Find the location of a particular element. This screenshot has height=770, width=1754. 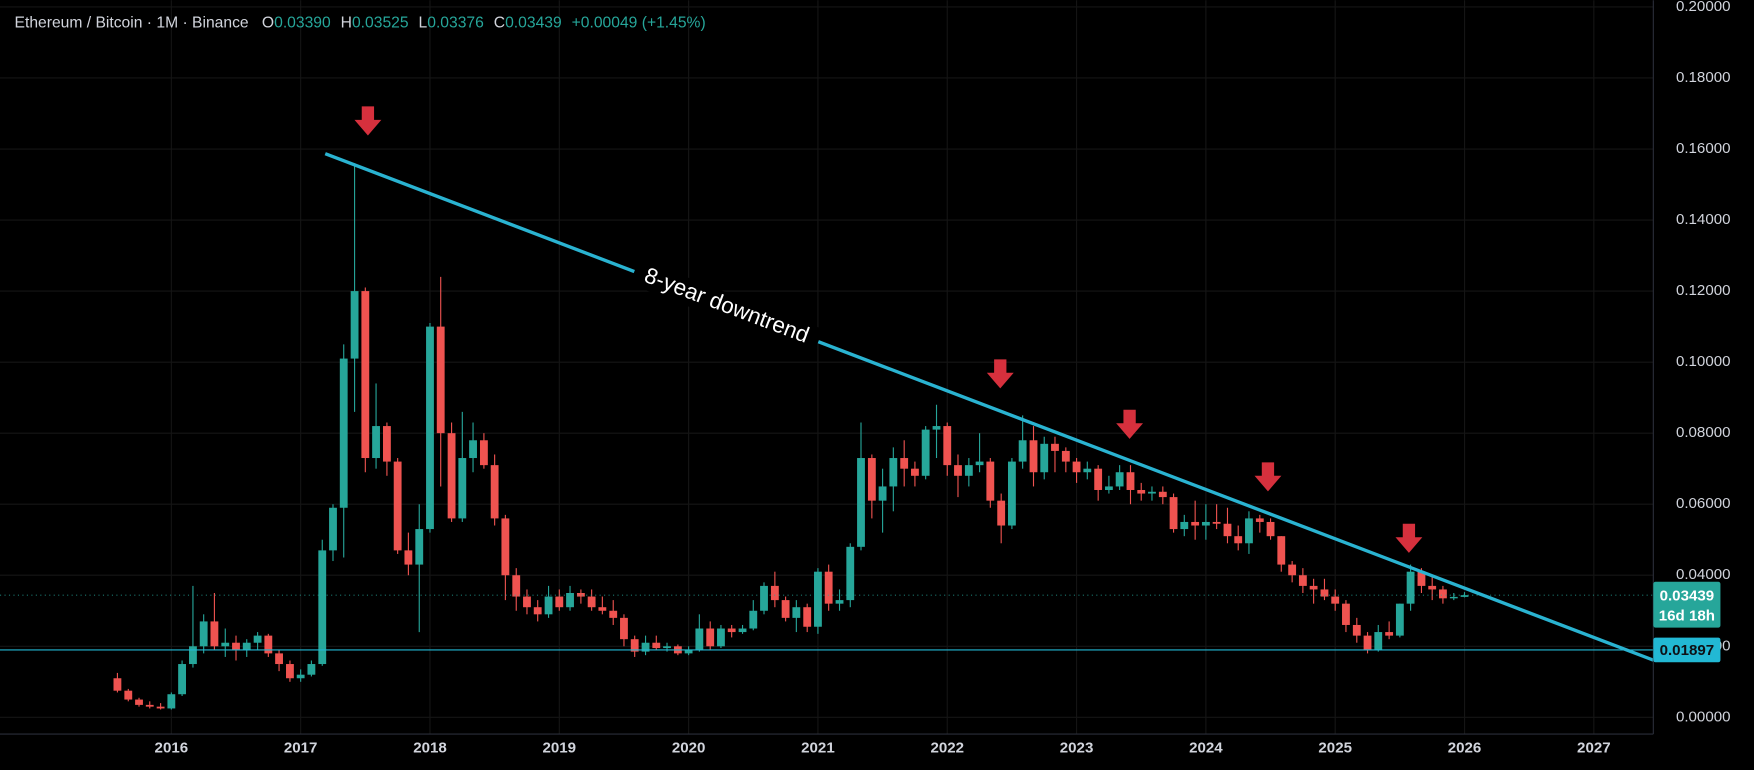

level-label: 0.01897 is located at coordinates (1687, 650).